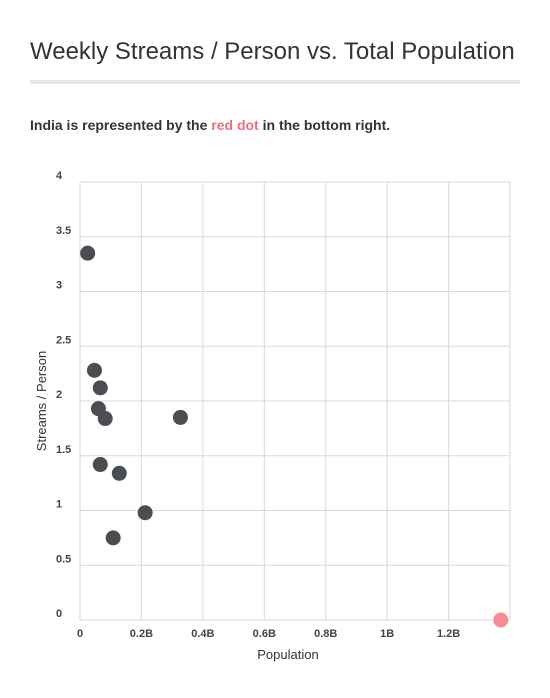  Describe the element at coordinates (264, 634) in the screenshot. I see `x-tick-label: 0.6B` at that location.